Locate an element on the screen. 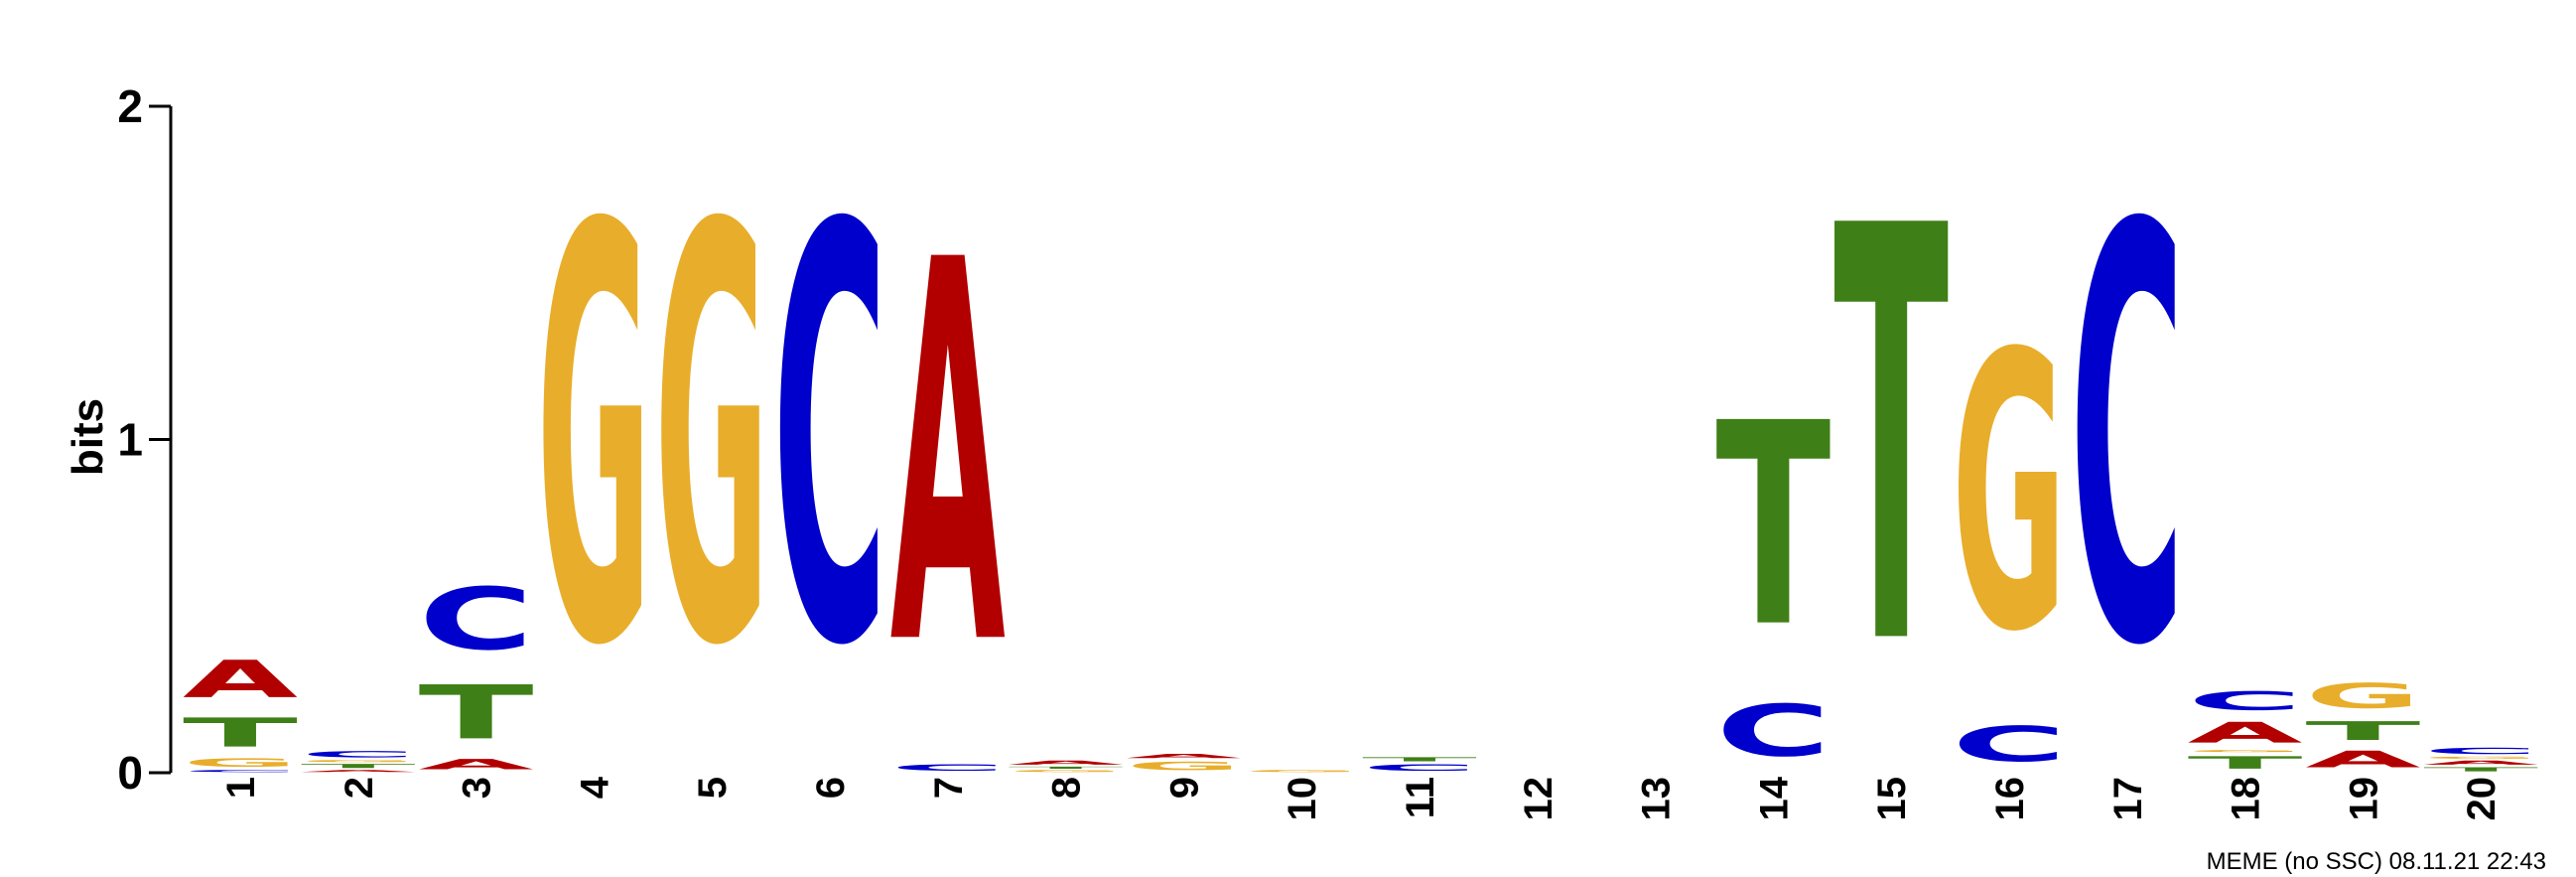  x-tick-label: 17 is located at coordinates (2128, 799).